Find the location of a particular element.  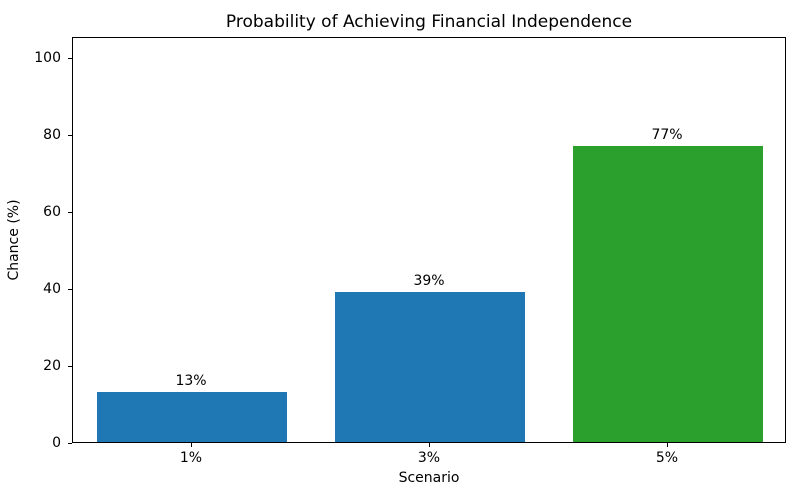

y-tick-label: 40 is located at coordinates (52, 289).